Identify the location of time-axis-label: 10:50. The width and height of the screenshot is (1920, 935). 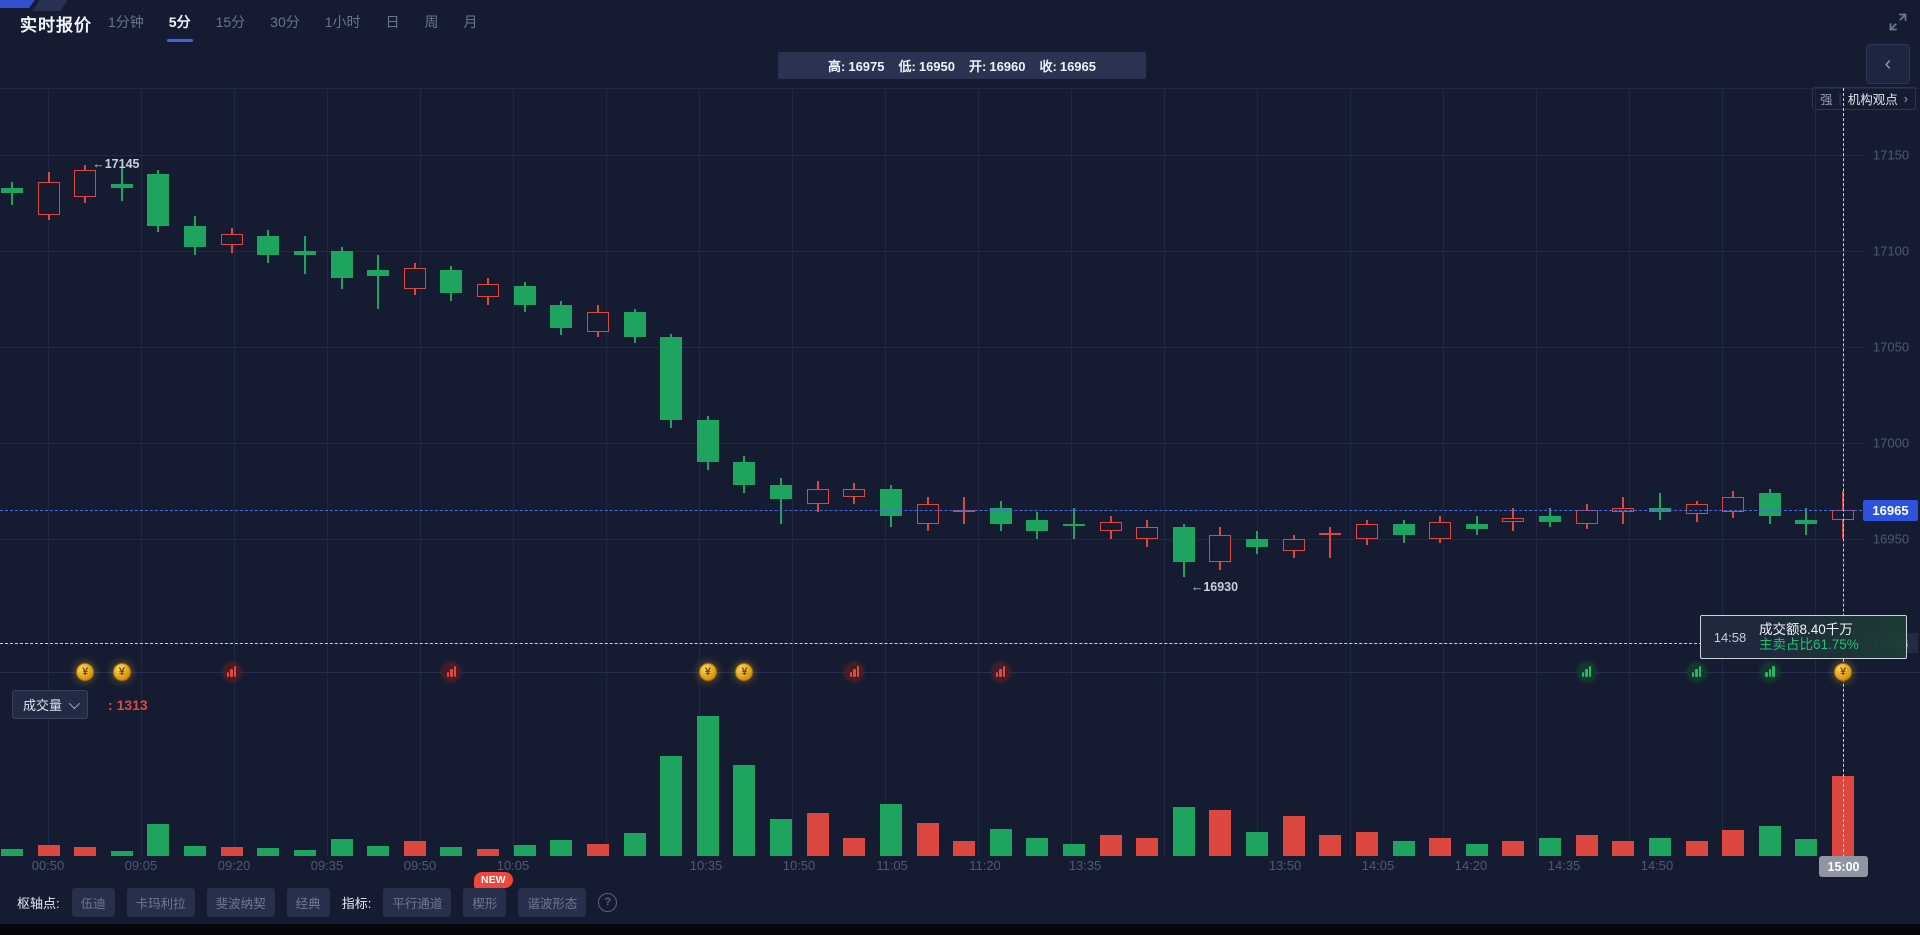
(799, 865).